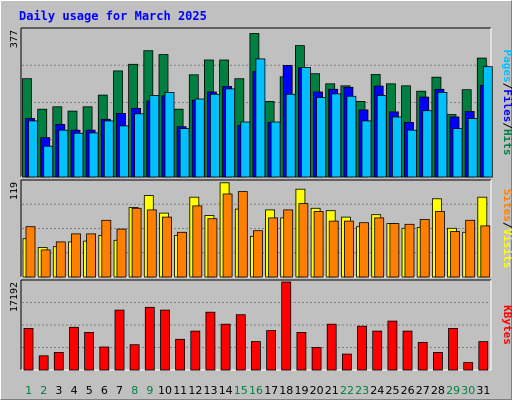  Describe the element at coordinates (180, 390) in the screenshot. I see `day-label-11: 11` at that location.